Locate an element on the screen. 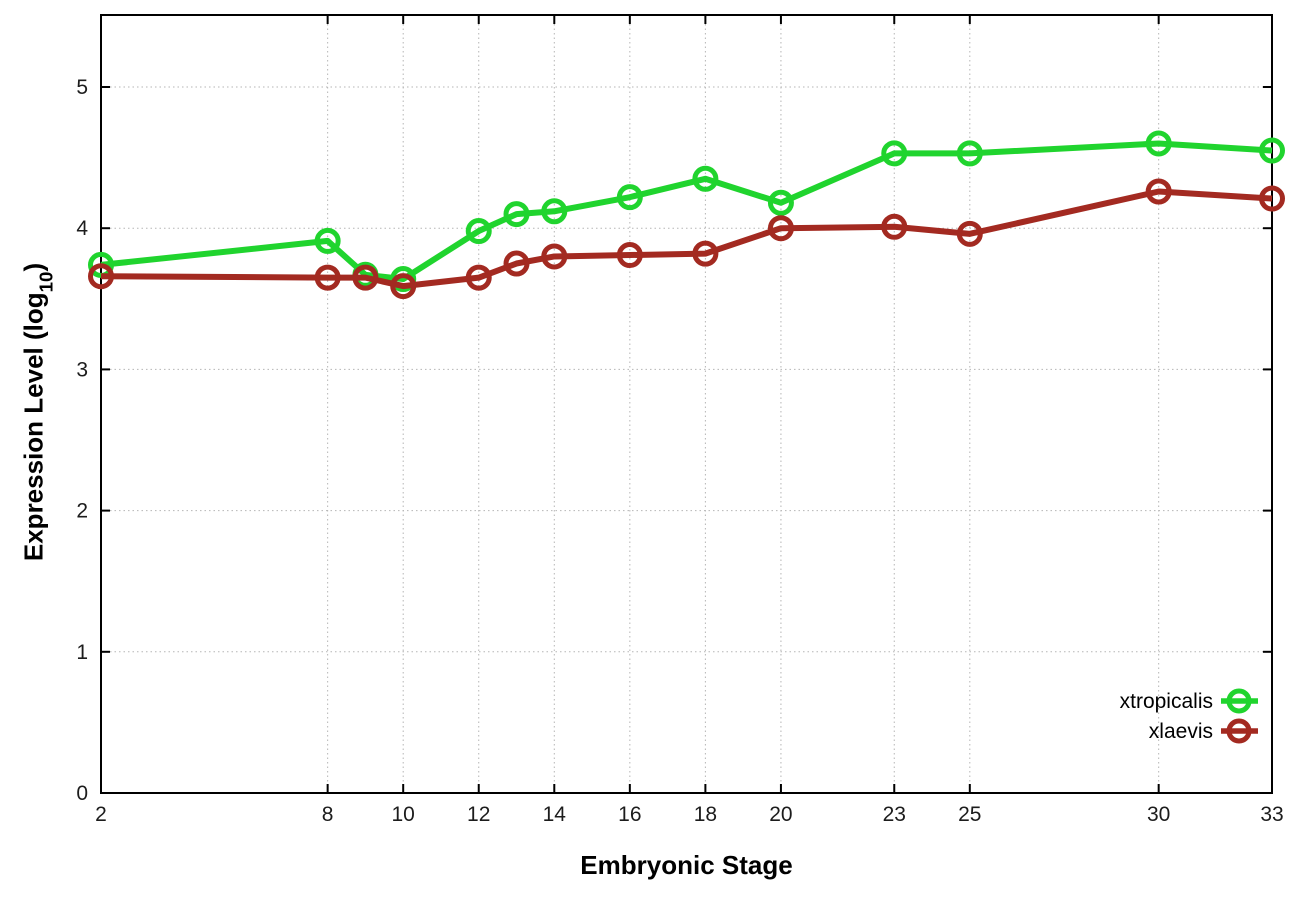 This screenshot has height=907, width=1296. legend-label-xlaevis: xlaevis is located at coordinates (1181, 731).